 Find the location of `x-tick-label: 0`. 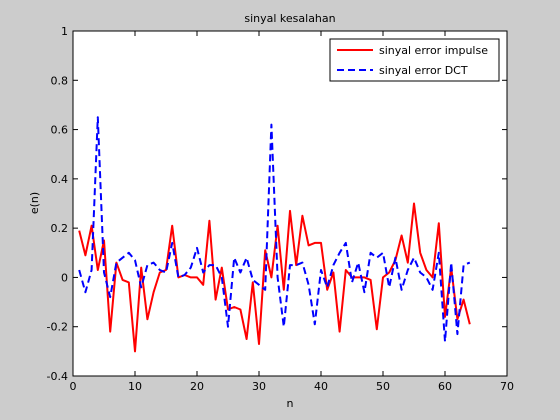

x-tick-label: 0 is located at coordinates (73, 386).